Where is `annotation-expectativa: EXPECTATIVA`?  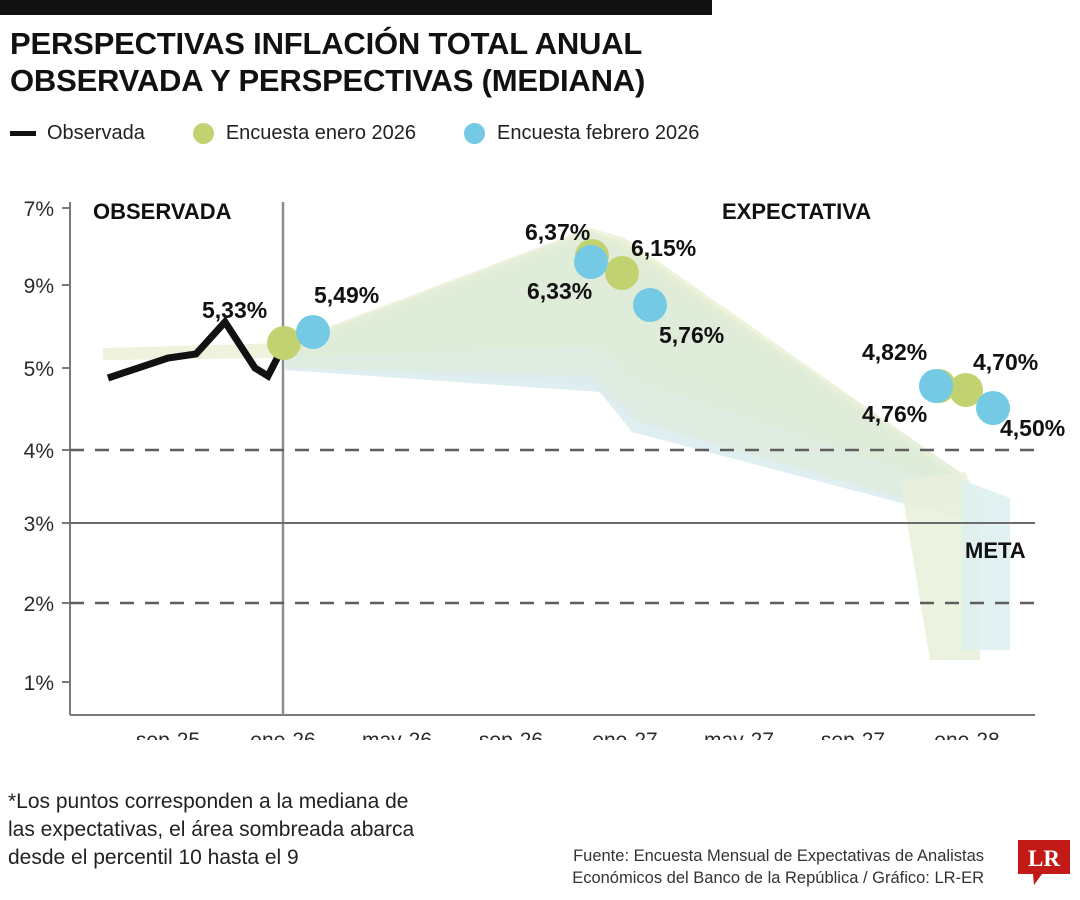
annotation-expectativa: EXPECTATIVA is located at coordinates (796, 211).